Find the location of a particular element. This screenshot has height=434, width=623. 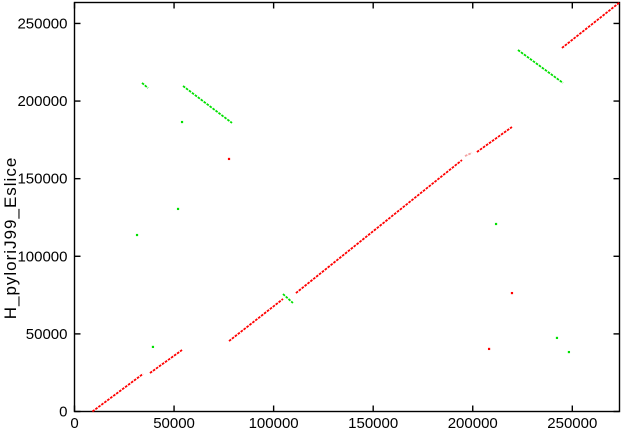

forward-matches-faint-segment is located at coordinates (468, 154).